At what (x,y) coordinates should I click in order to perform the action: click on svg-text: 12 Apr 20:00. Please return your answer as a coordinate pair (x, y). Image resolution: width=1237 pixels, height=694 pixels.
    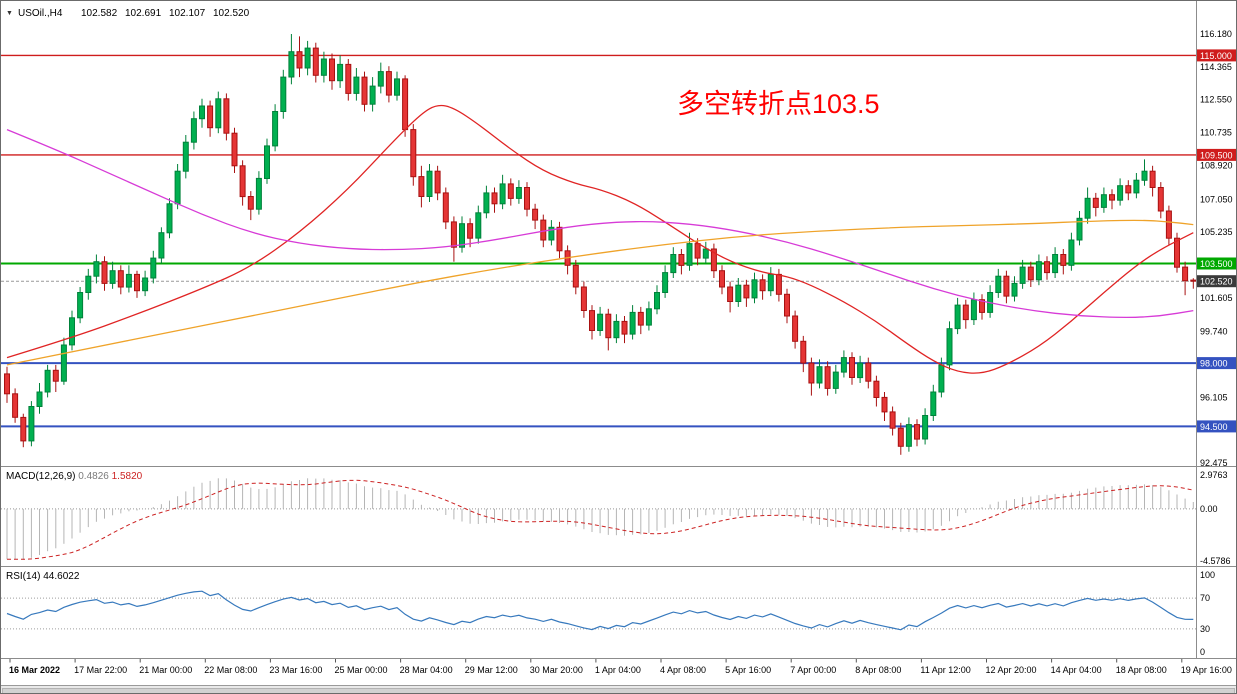
    Looking at the image, I should click on (1011, 670).